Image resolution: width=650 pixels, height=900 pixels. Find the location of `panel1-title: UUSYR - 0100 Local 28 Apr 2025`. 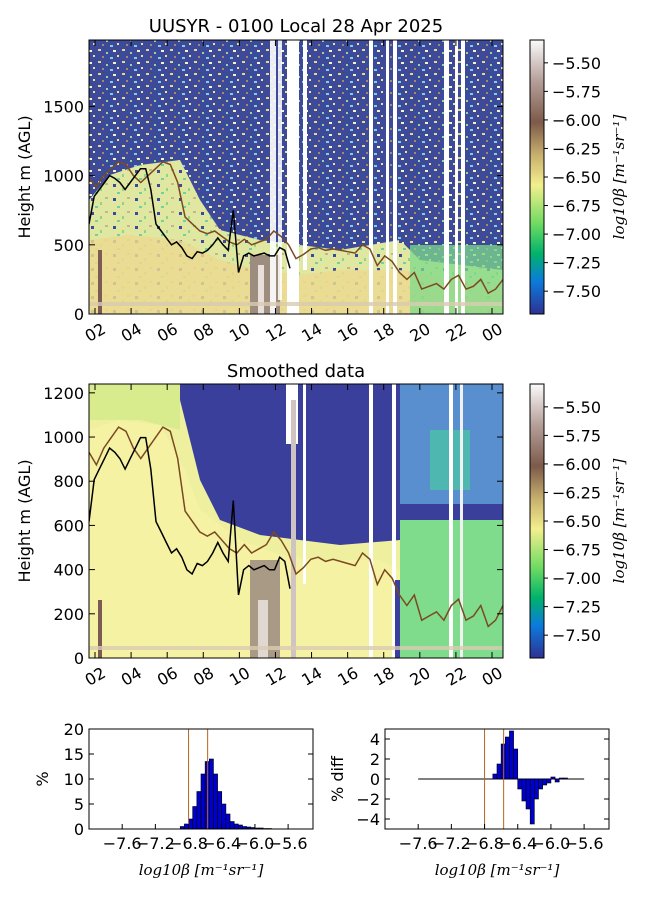

panel1-title: UUSYR - 0100 Local 28 Apr 2025 is located at coordinates (296, 26).